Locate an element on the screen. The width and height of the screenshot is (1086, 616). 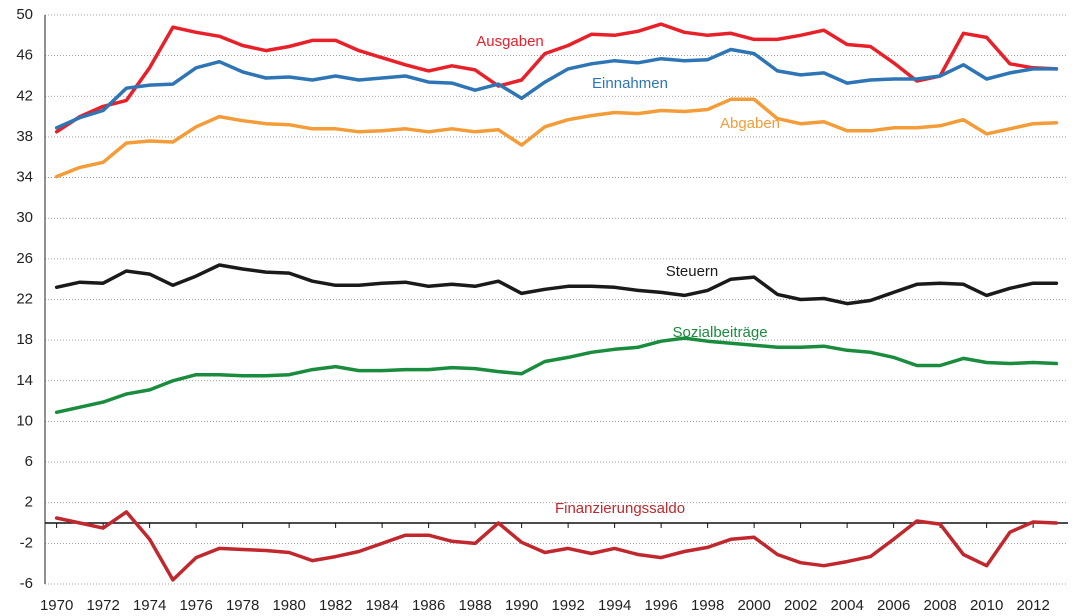
series-label: Ausgaben is located at coordinates (510, 41).